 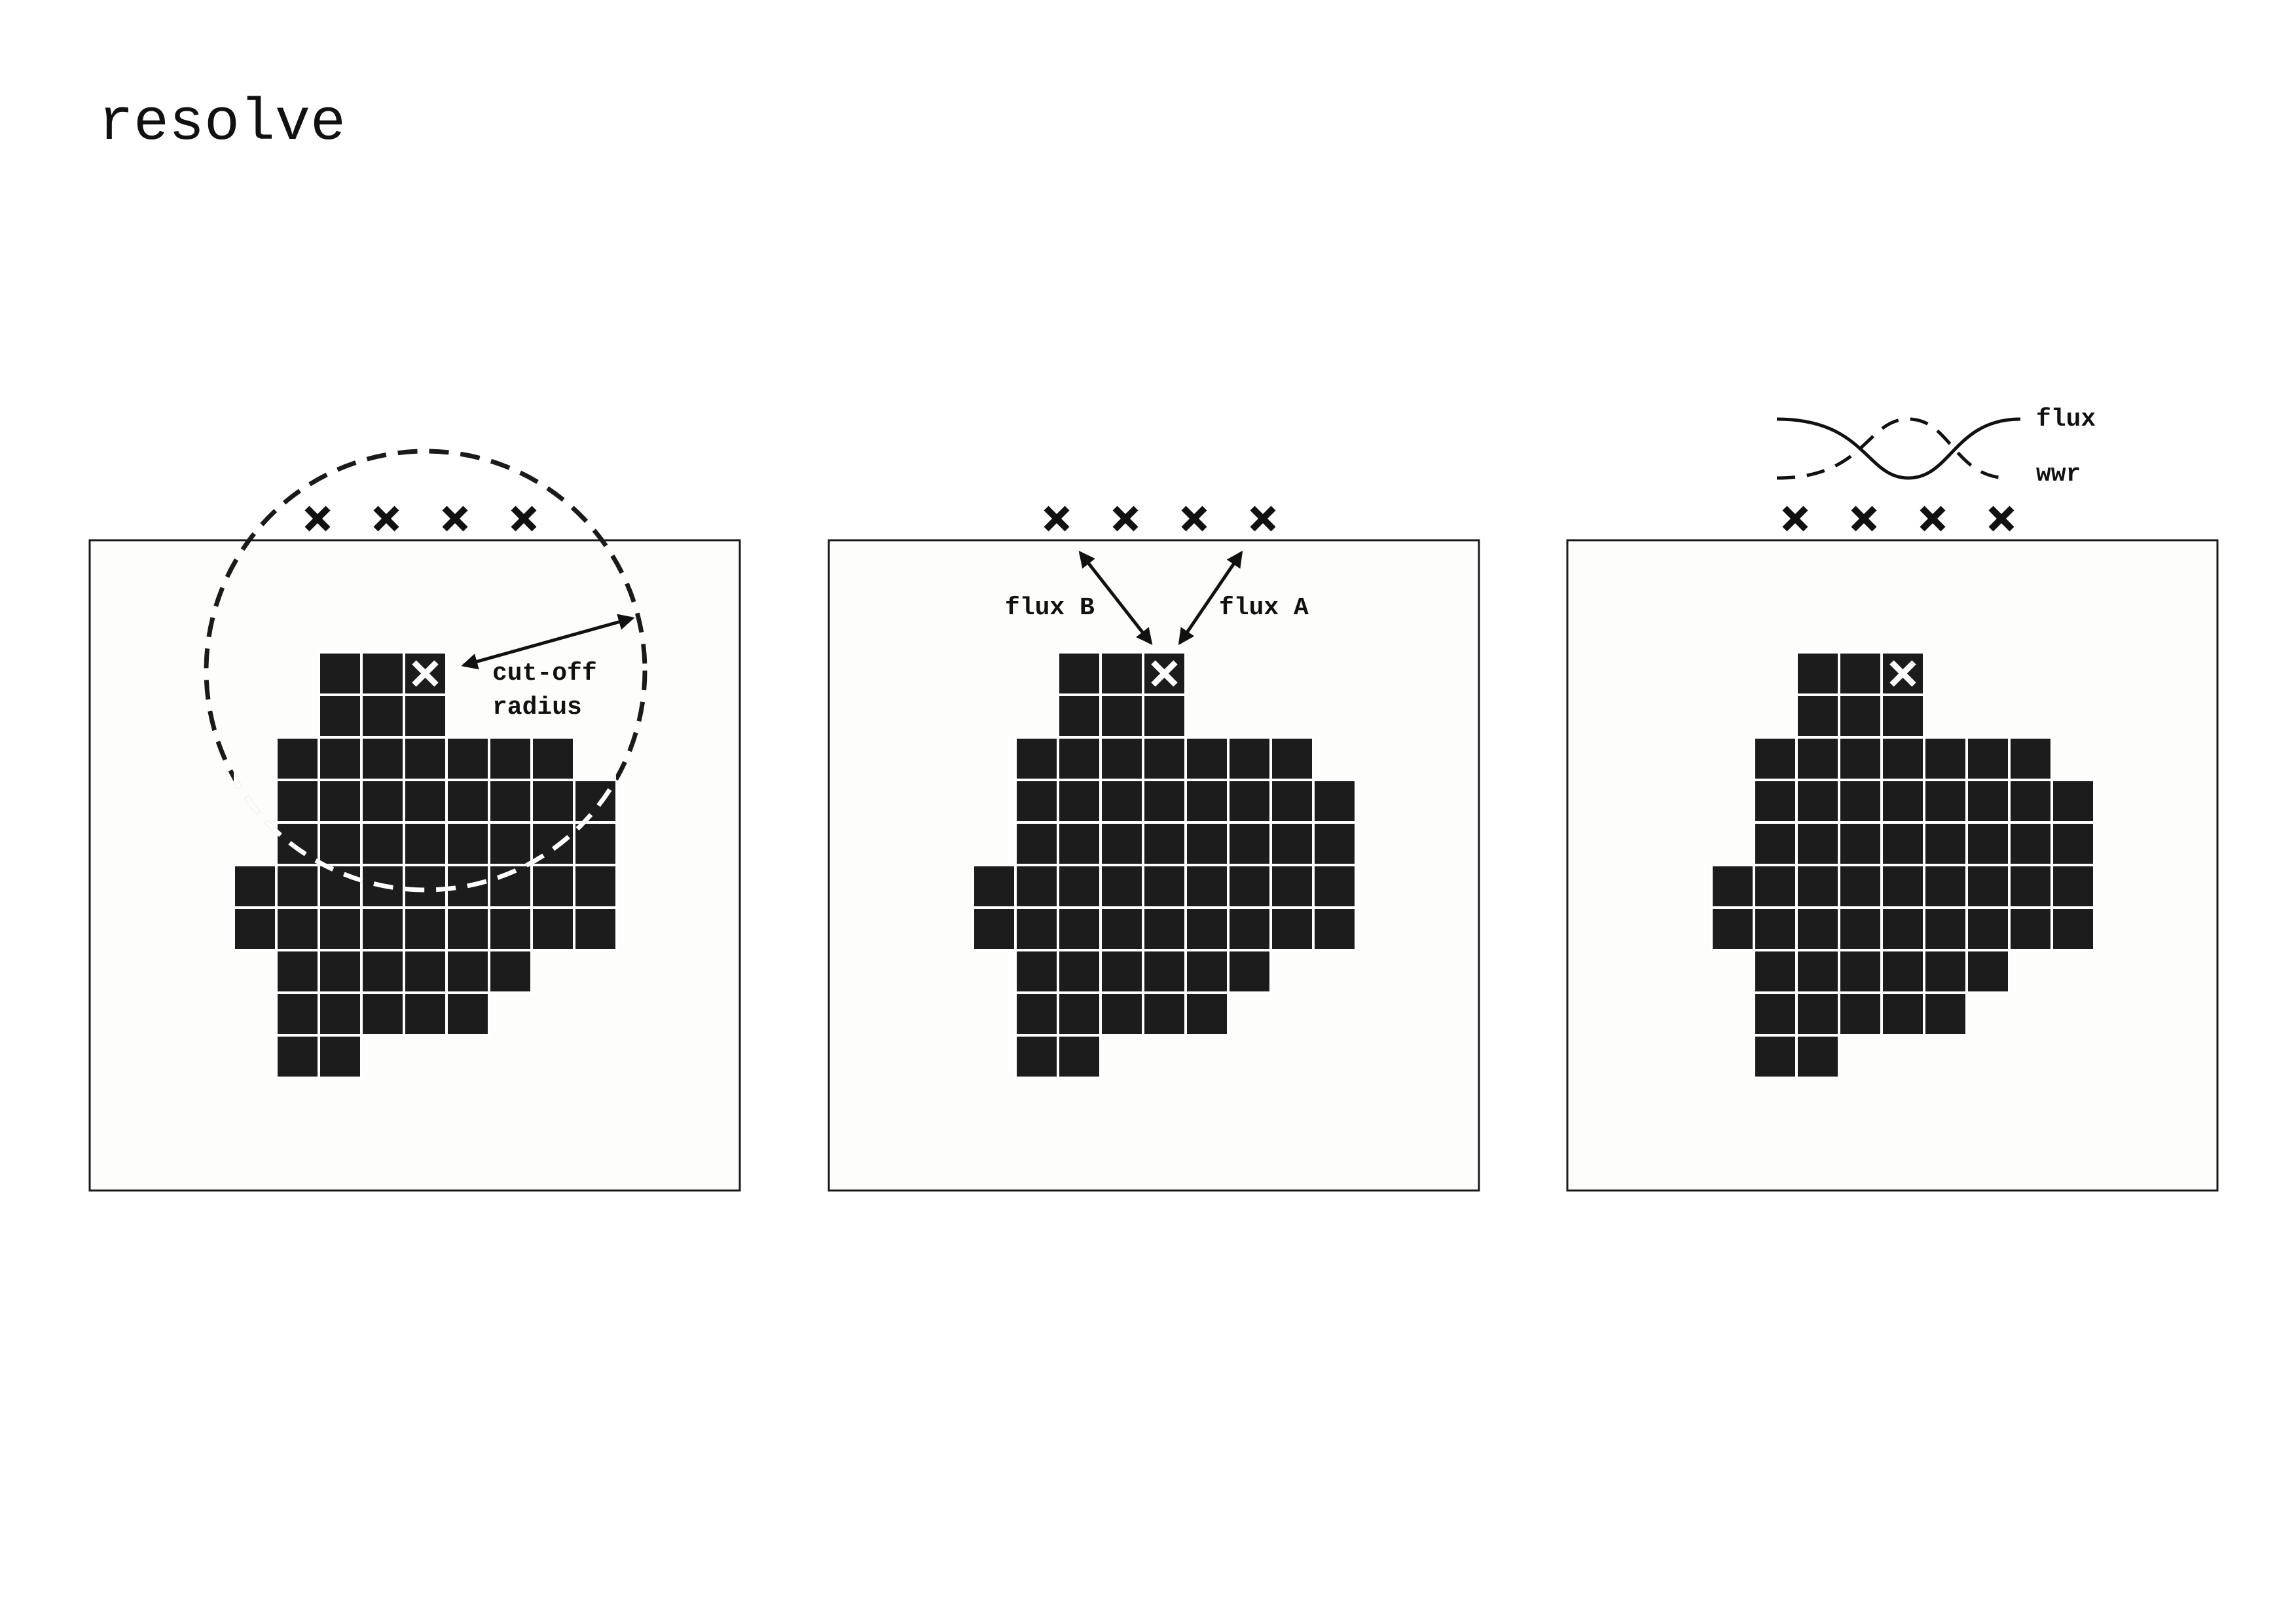 I want to click on flux-b-label: flux B, so click(x=1050, y=608).